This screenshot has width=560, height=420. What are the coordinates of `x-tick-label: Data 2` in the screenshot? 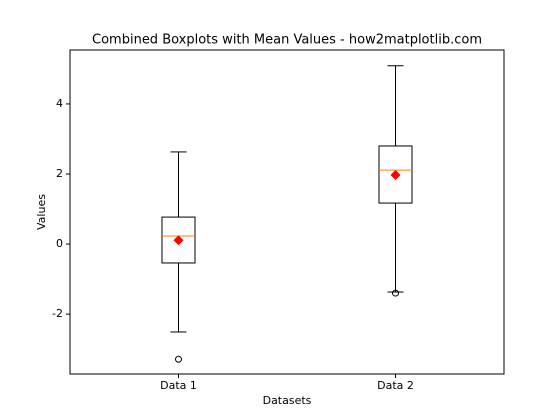 It's located at (395, 385).